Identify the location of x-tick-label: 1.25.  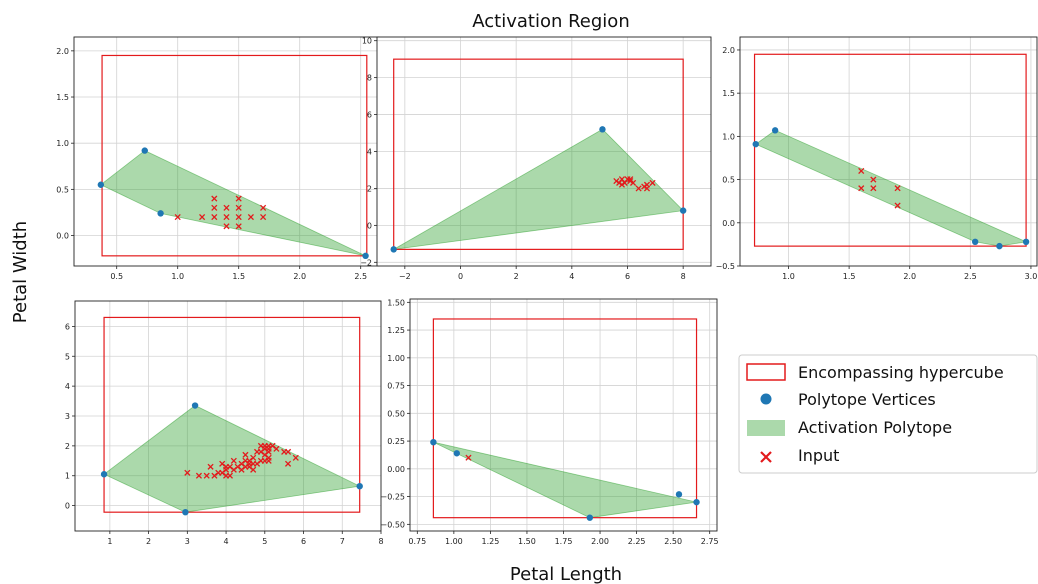
(490, 541).